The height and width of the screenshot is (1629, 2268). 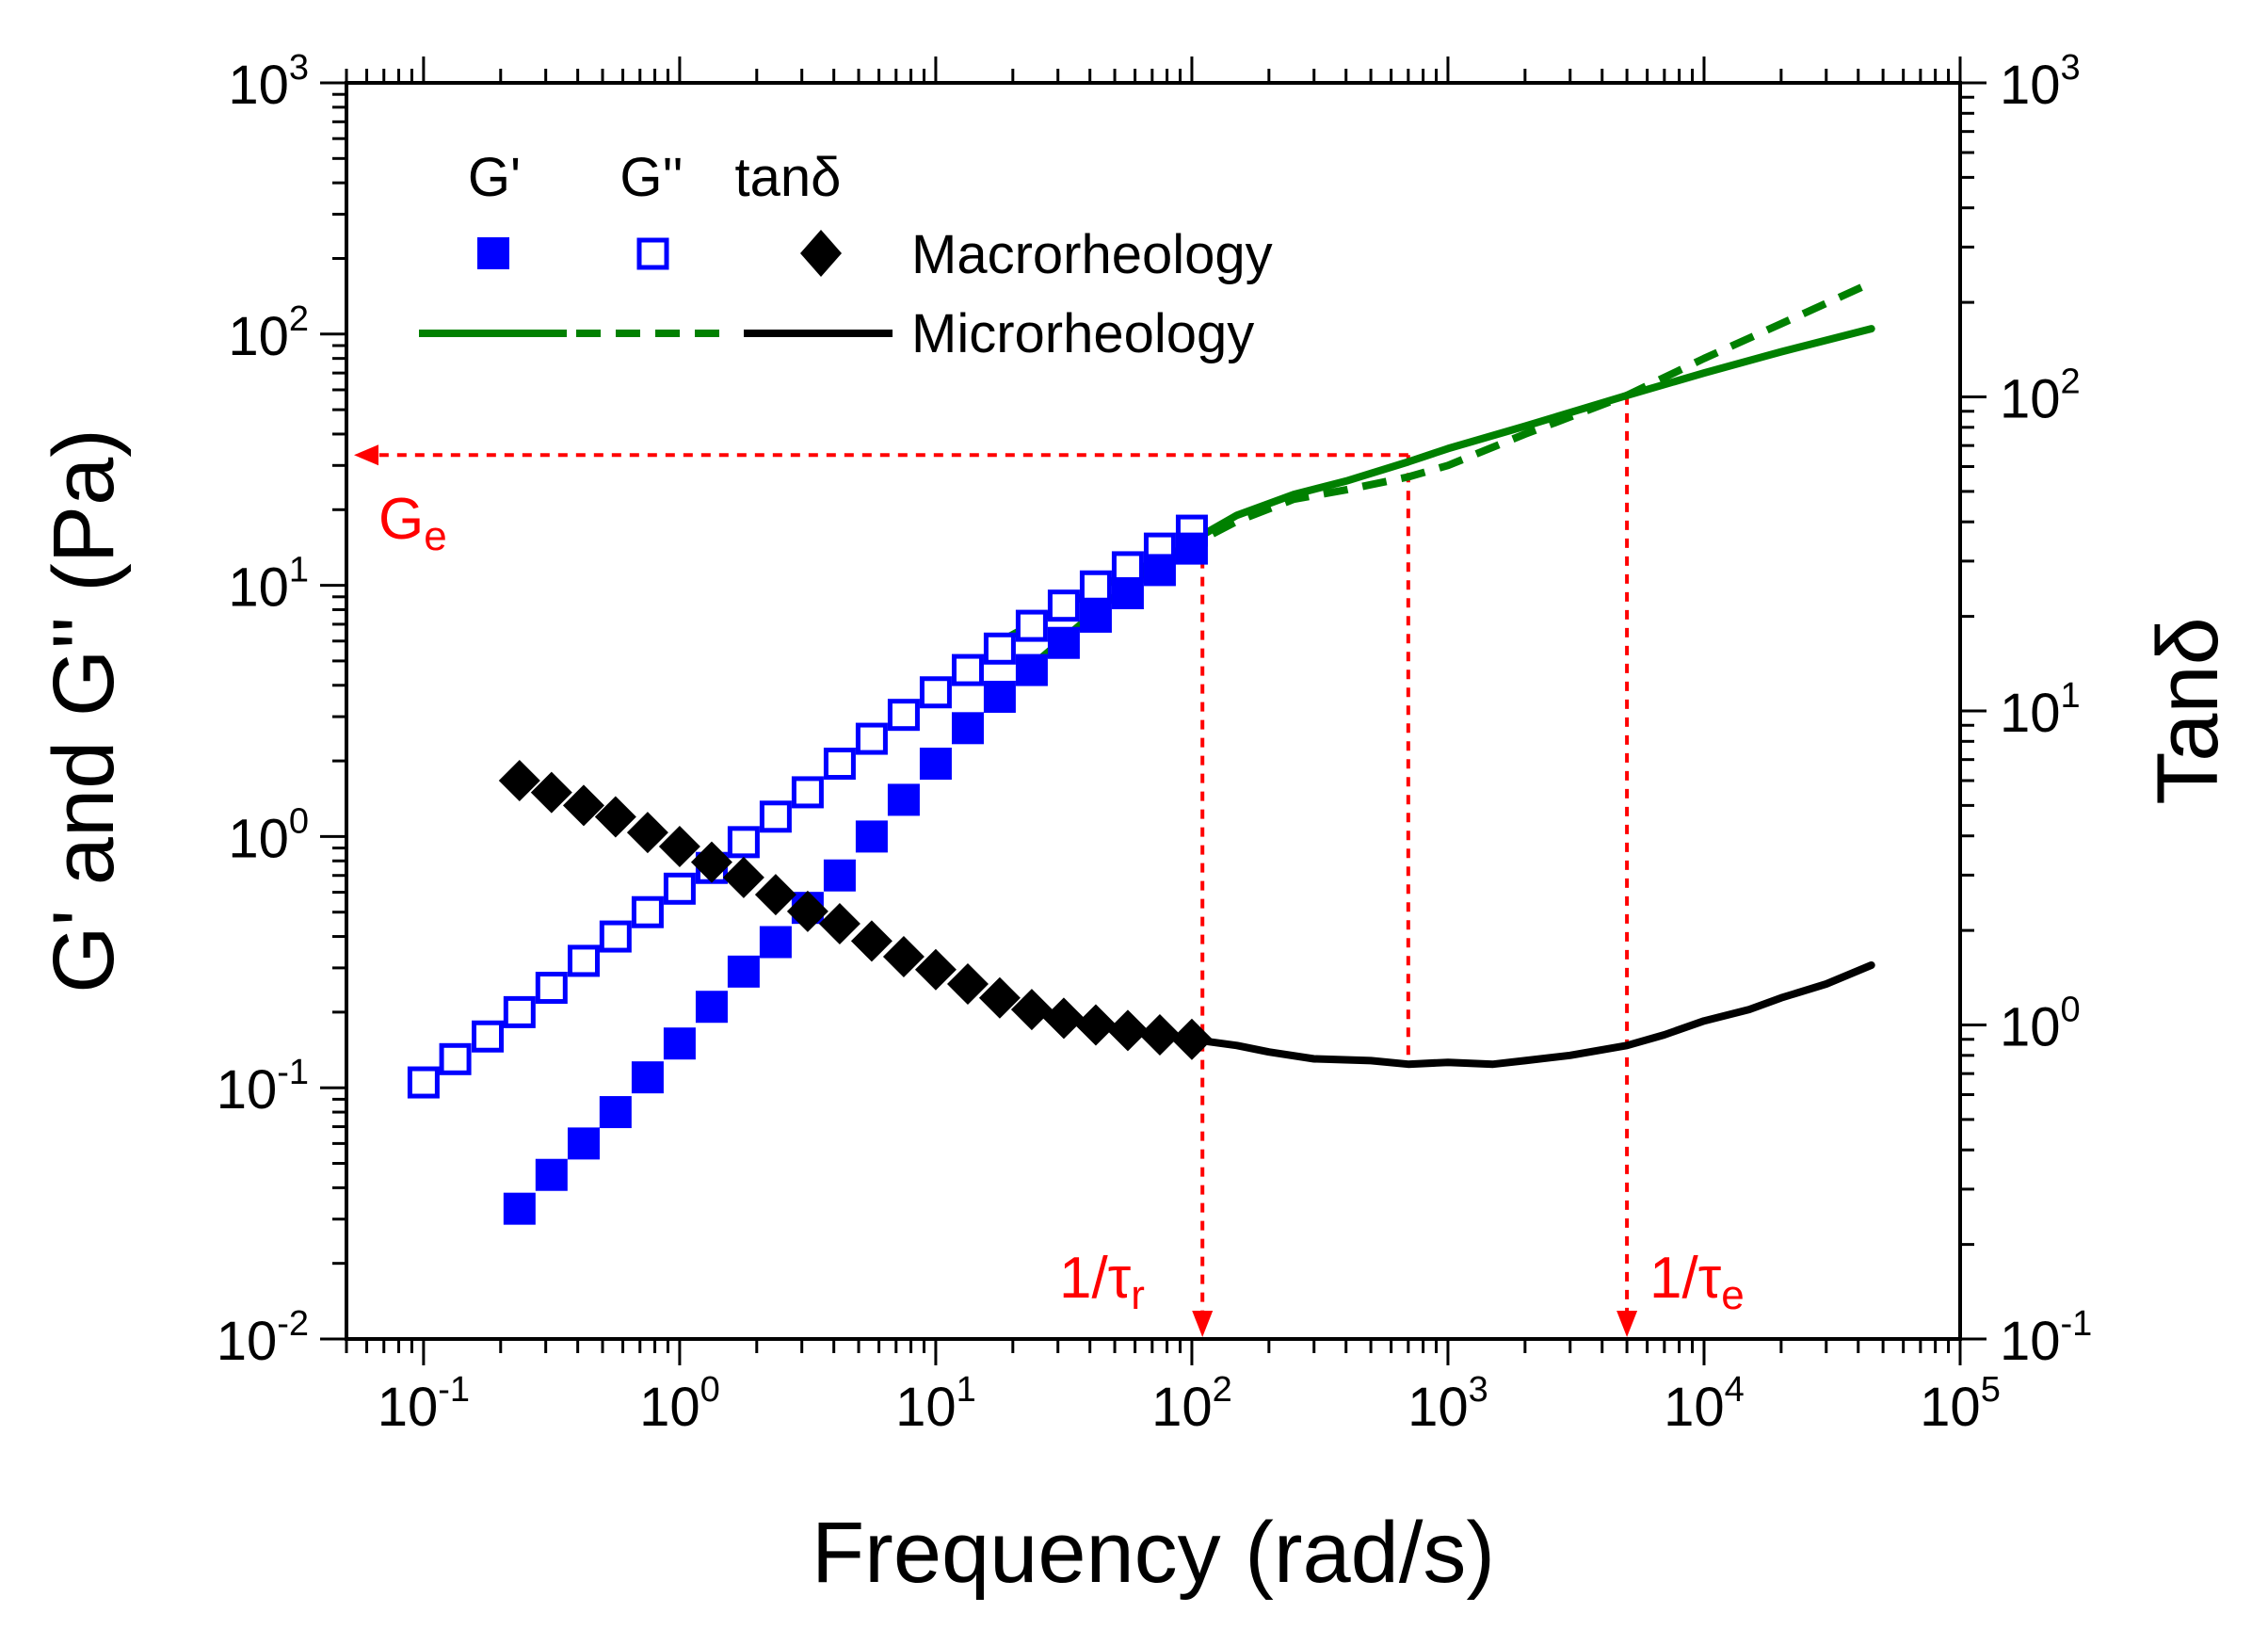 What do you see at coordinates (788, 177) in the screenshot?
I see `legend-header-2: tanδ` at bounding box center [788, 177].